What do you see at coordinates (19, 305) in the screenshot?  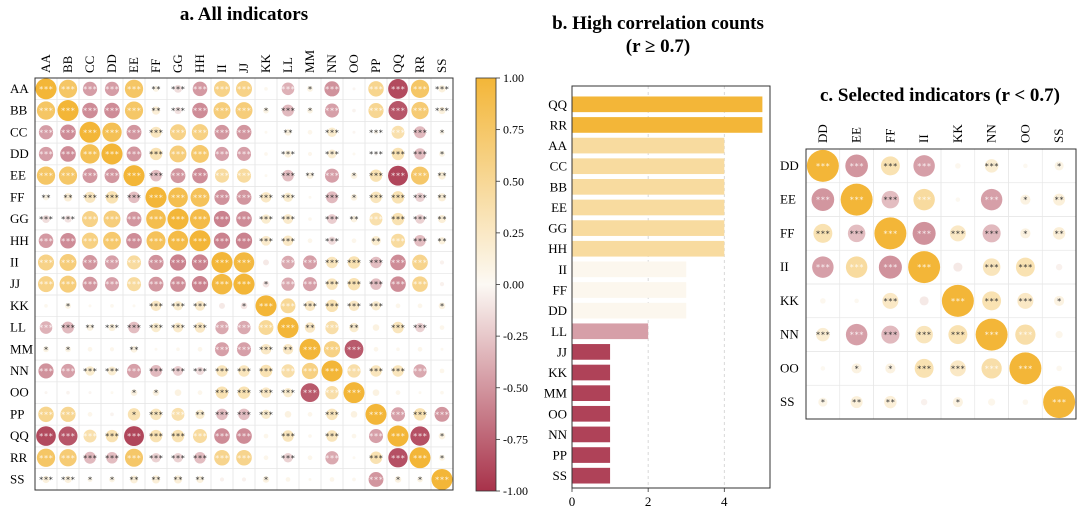 I see `panel-a-row-label: KK` at bounding box center [19, 305].